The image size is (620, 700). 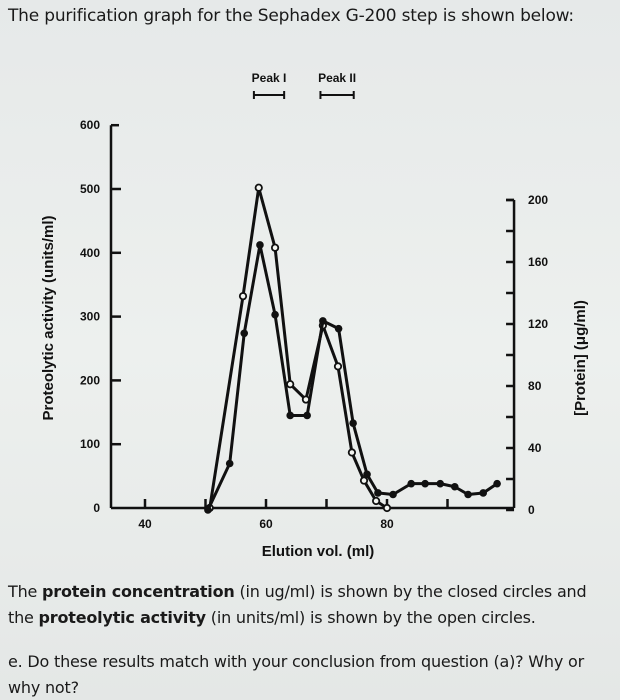 What do you see at coordinates (90, 444) in the screenshot?
I see `left-tick-label: 100` at bounding box center [90, 444].